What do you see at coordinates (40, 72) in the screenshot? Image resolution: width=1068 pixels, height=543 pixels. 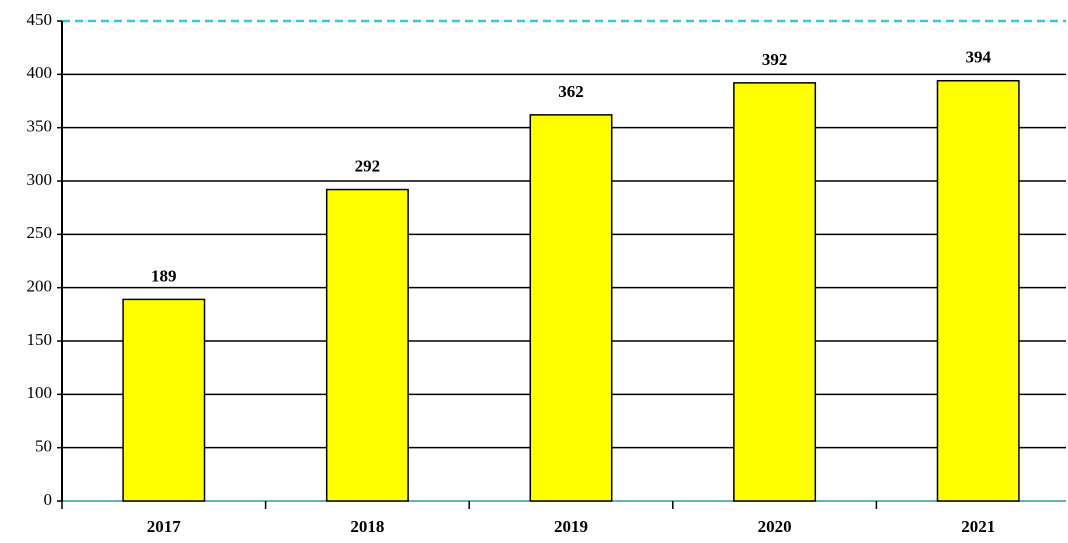 I see `y-tick-label: 400` at bounding box center [40, 72].